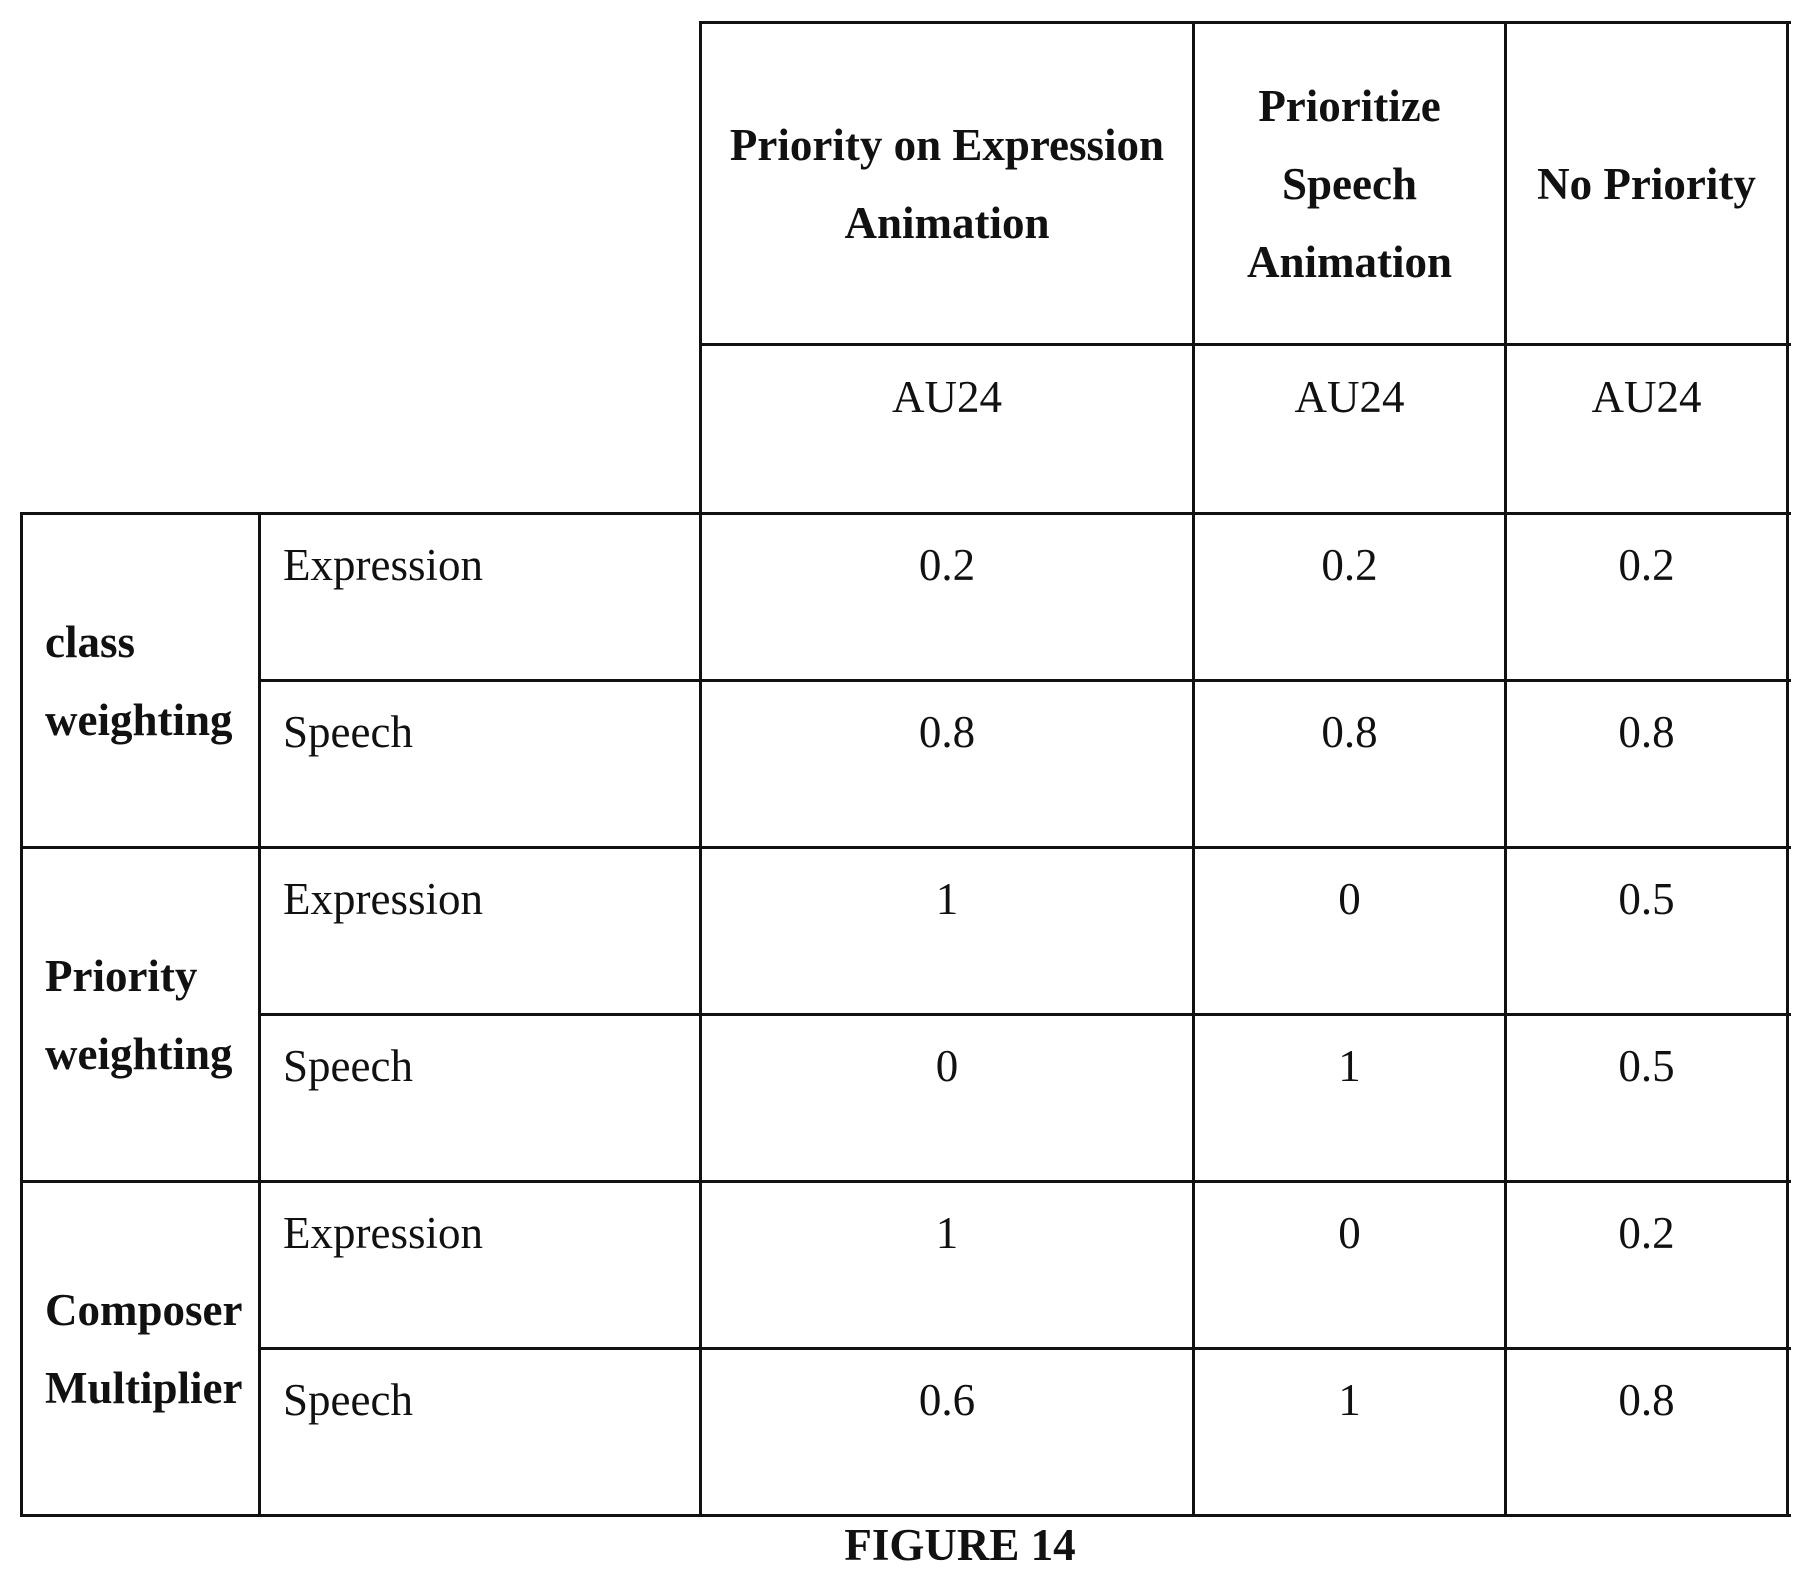  I want to click on group-label: Priority weighting, so click(140, 1014).